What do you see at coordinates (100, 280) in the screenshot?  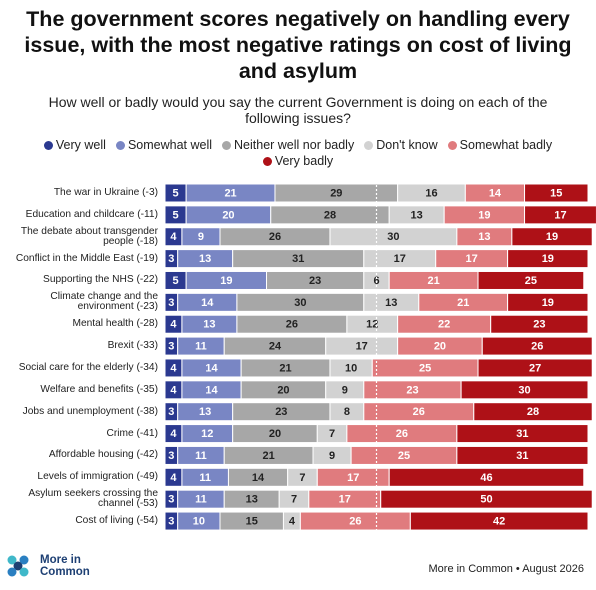 I see `category-label: Supporting the NHS (-22)` at bounding box center [100, 280].